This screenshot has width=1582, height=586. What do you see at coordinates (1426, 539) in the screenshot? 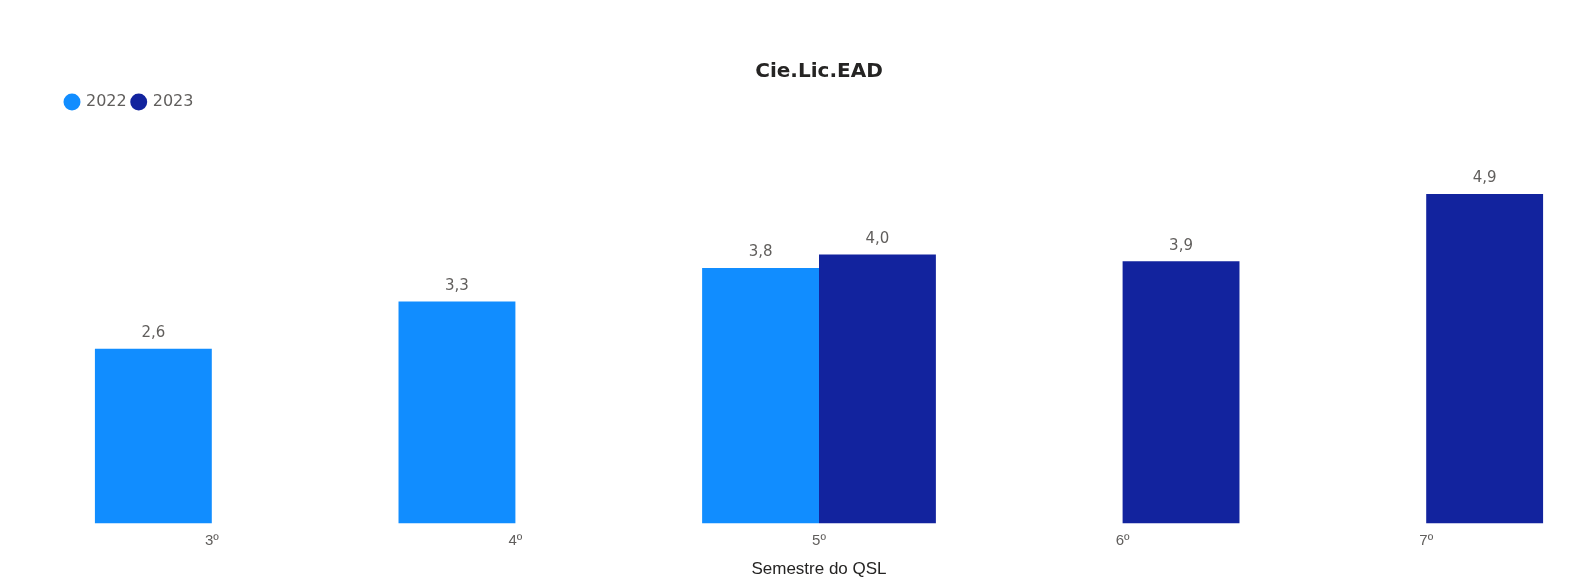
I see `x-tick-label: 7º` at bounding box center [1426, 539].